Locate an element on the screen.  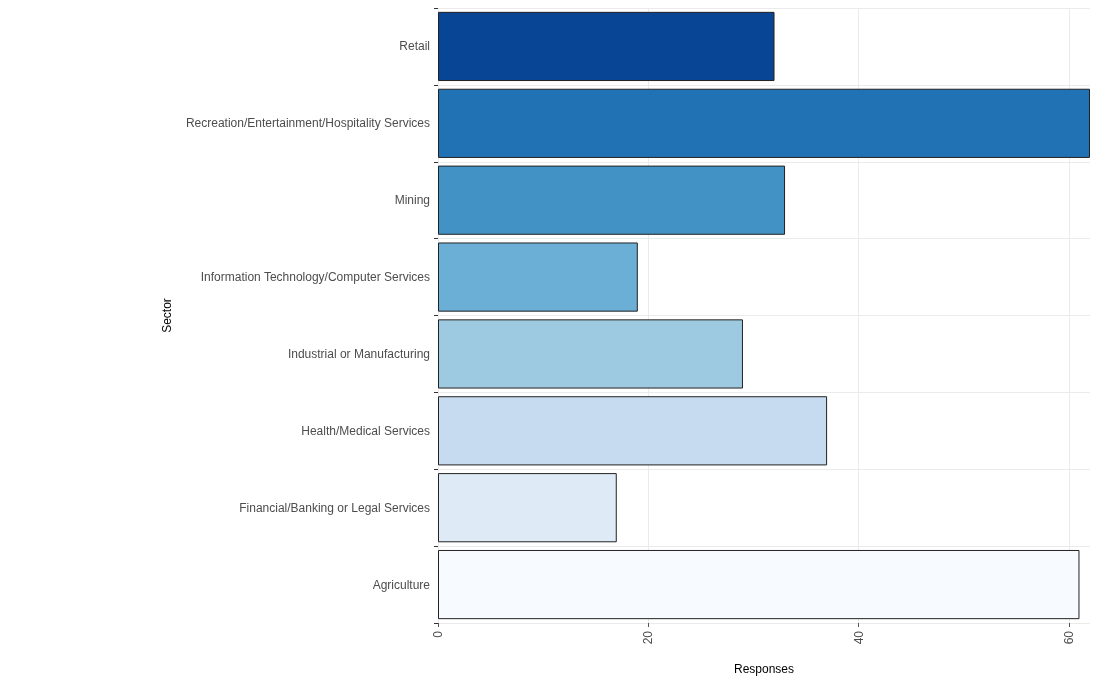
x-tick-label: 60 is located at coordinates (1068, 637).